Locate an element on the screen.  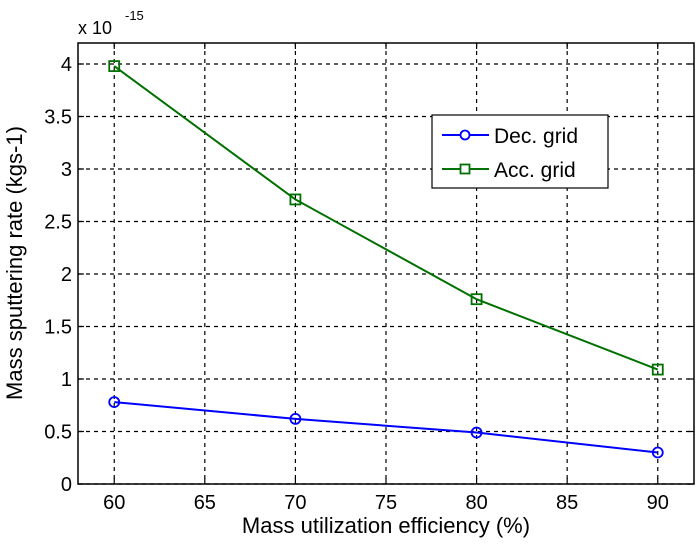
legend: Dec. grid Acc. grid is located at coordinates (520, 151).